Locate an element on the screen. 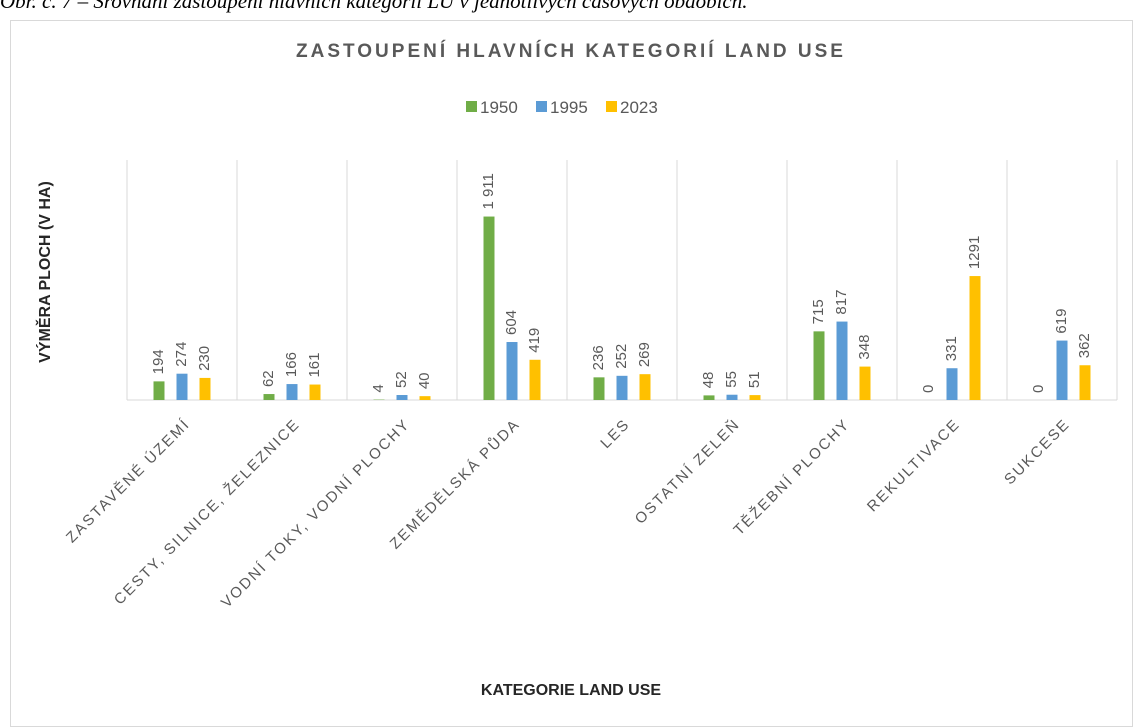  value-label: 62 is located at coordinates (268, 378).